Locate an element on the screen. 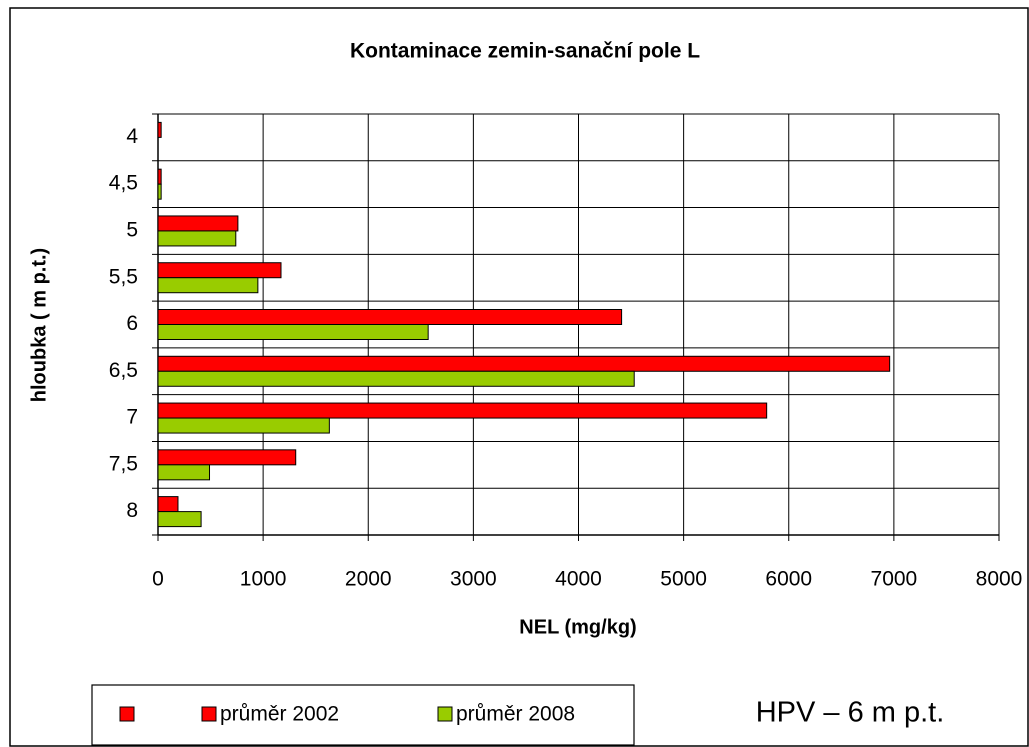 This screenshot has height=747, width=1029. y-tick-label: 4,5 is located at coordinates (123, 183).